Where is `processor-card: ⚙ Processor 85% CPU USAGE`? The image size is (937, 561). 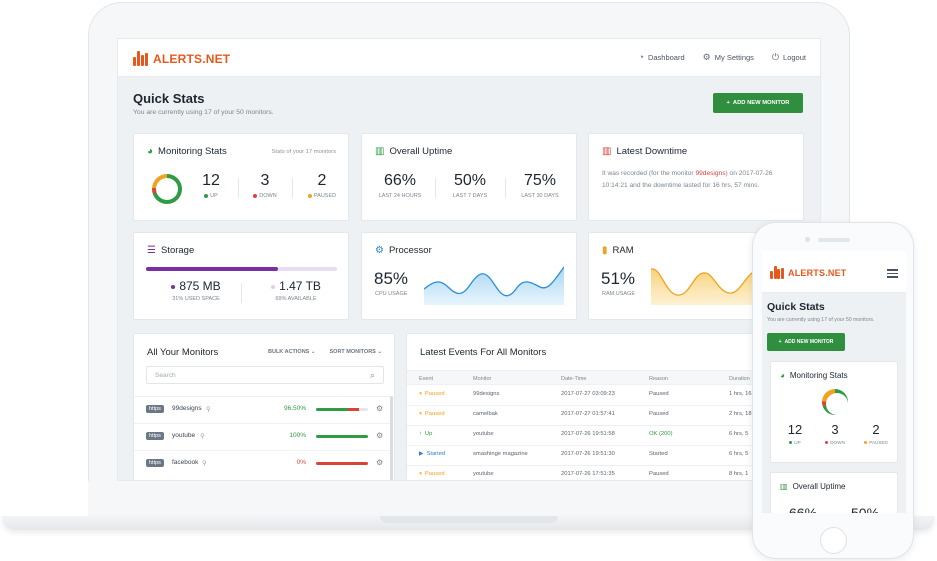
processor-card: ⚙ Processor 85% CPU USAGE is located at coordinates (469, 276).